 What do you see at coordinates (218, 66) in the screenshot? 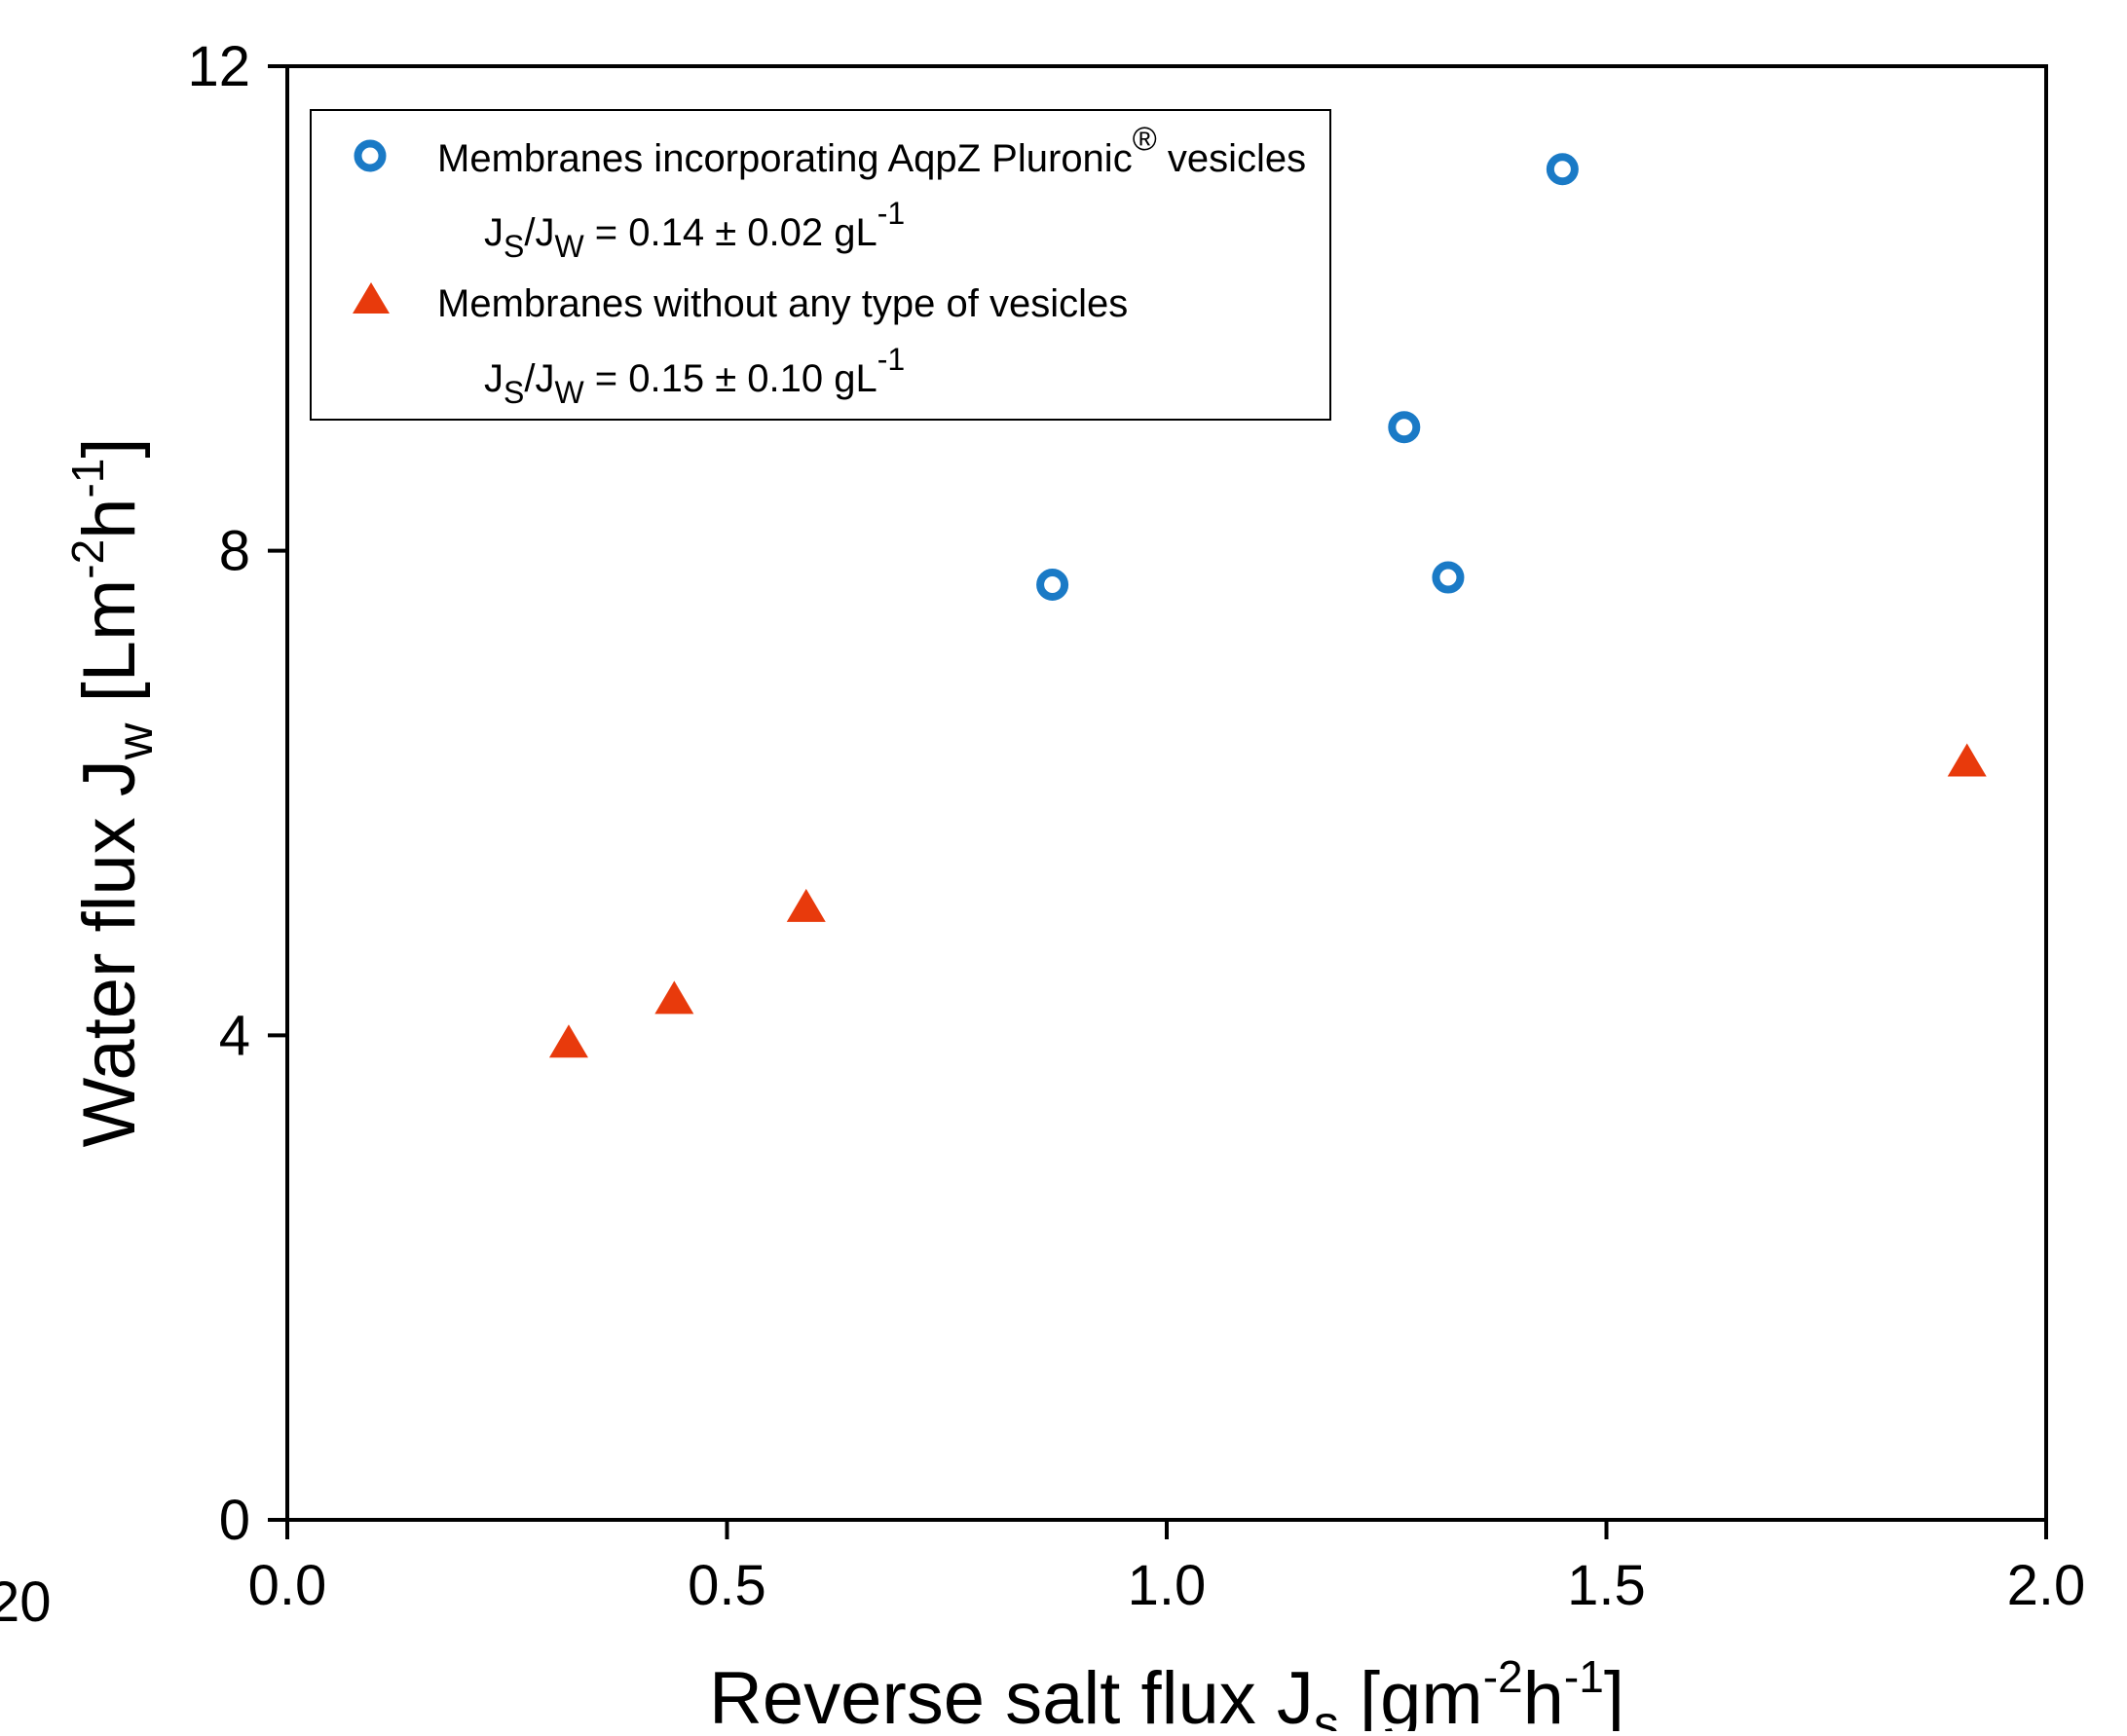
I see `y-tick-label: 12` at bounding box center [218, 66].